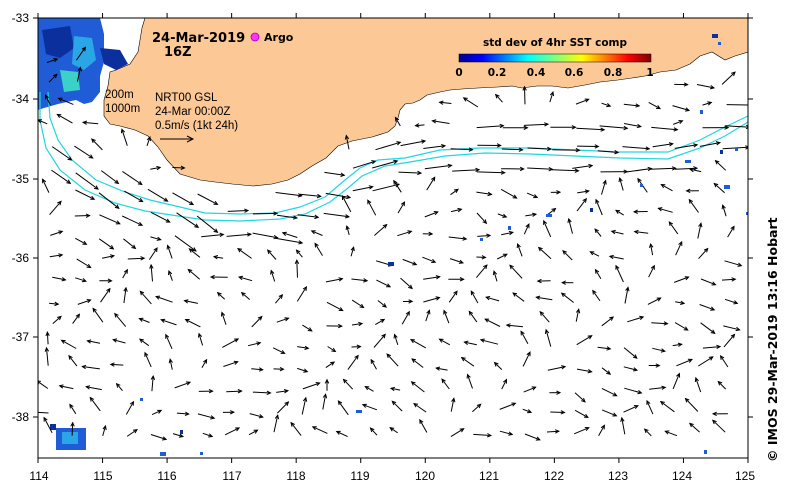 The width and height of the screenshot is (790, 492). What do you see at coordinates (21, 337) in the screenshot?
I see `lat-tick-label: -37` at bounding box center [21, 337].